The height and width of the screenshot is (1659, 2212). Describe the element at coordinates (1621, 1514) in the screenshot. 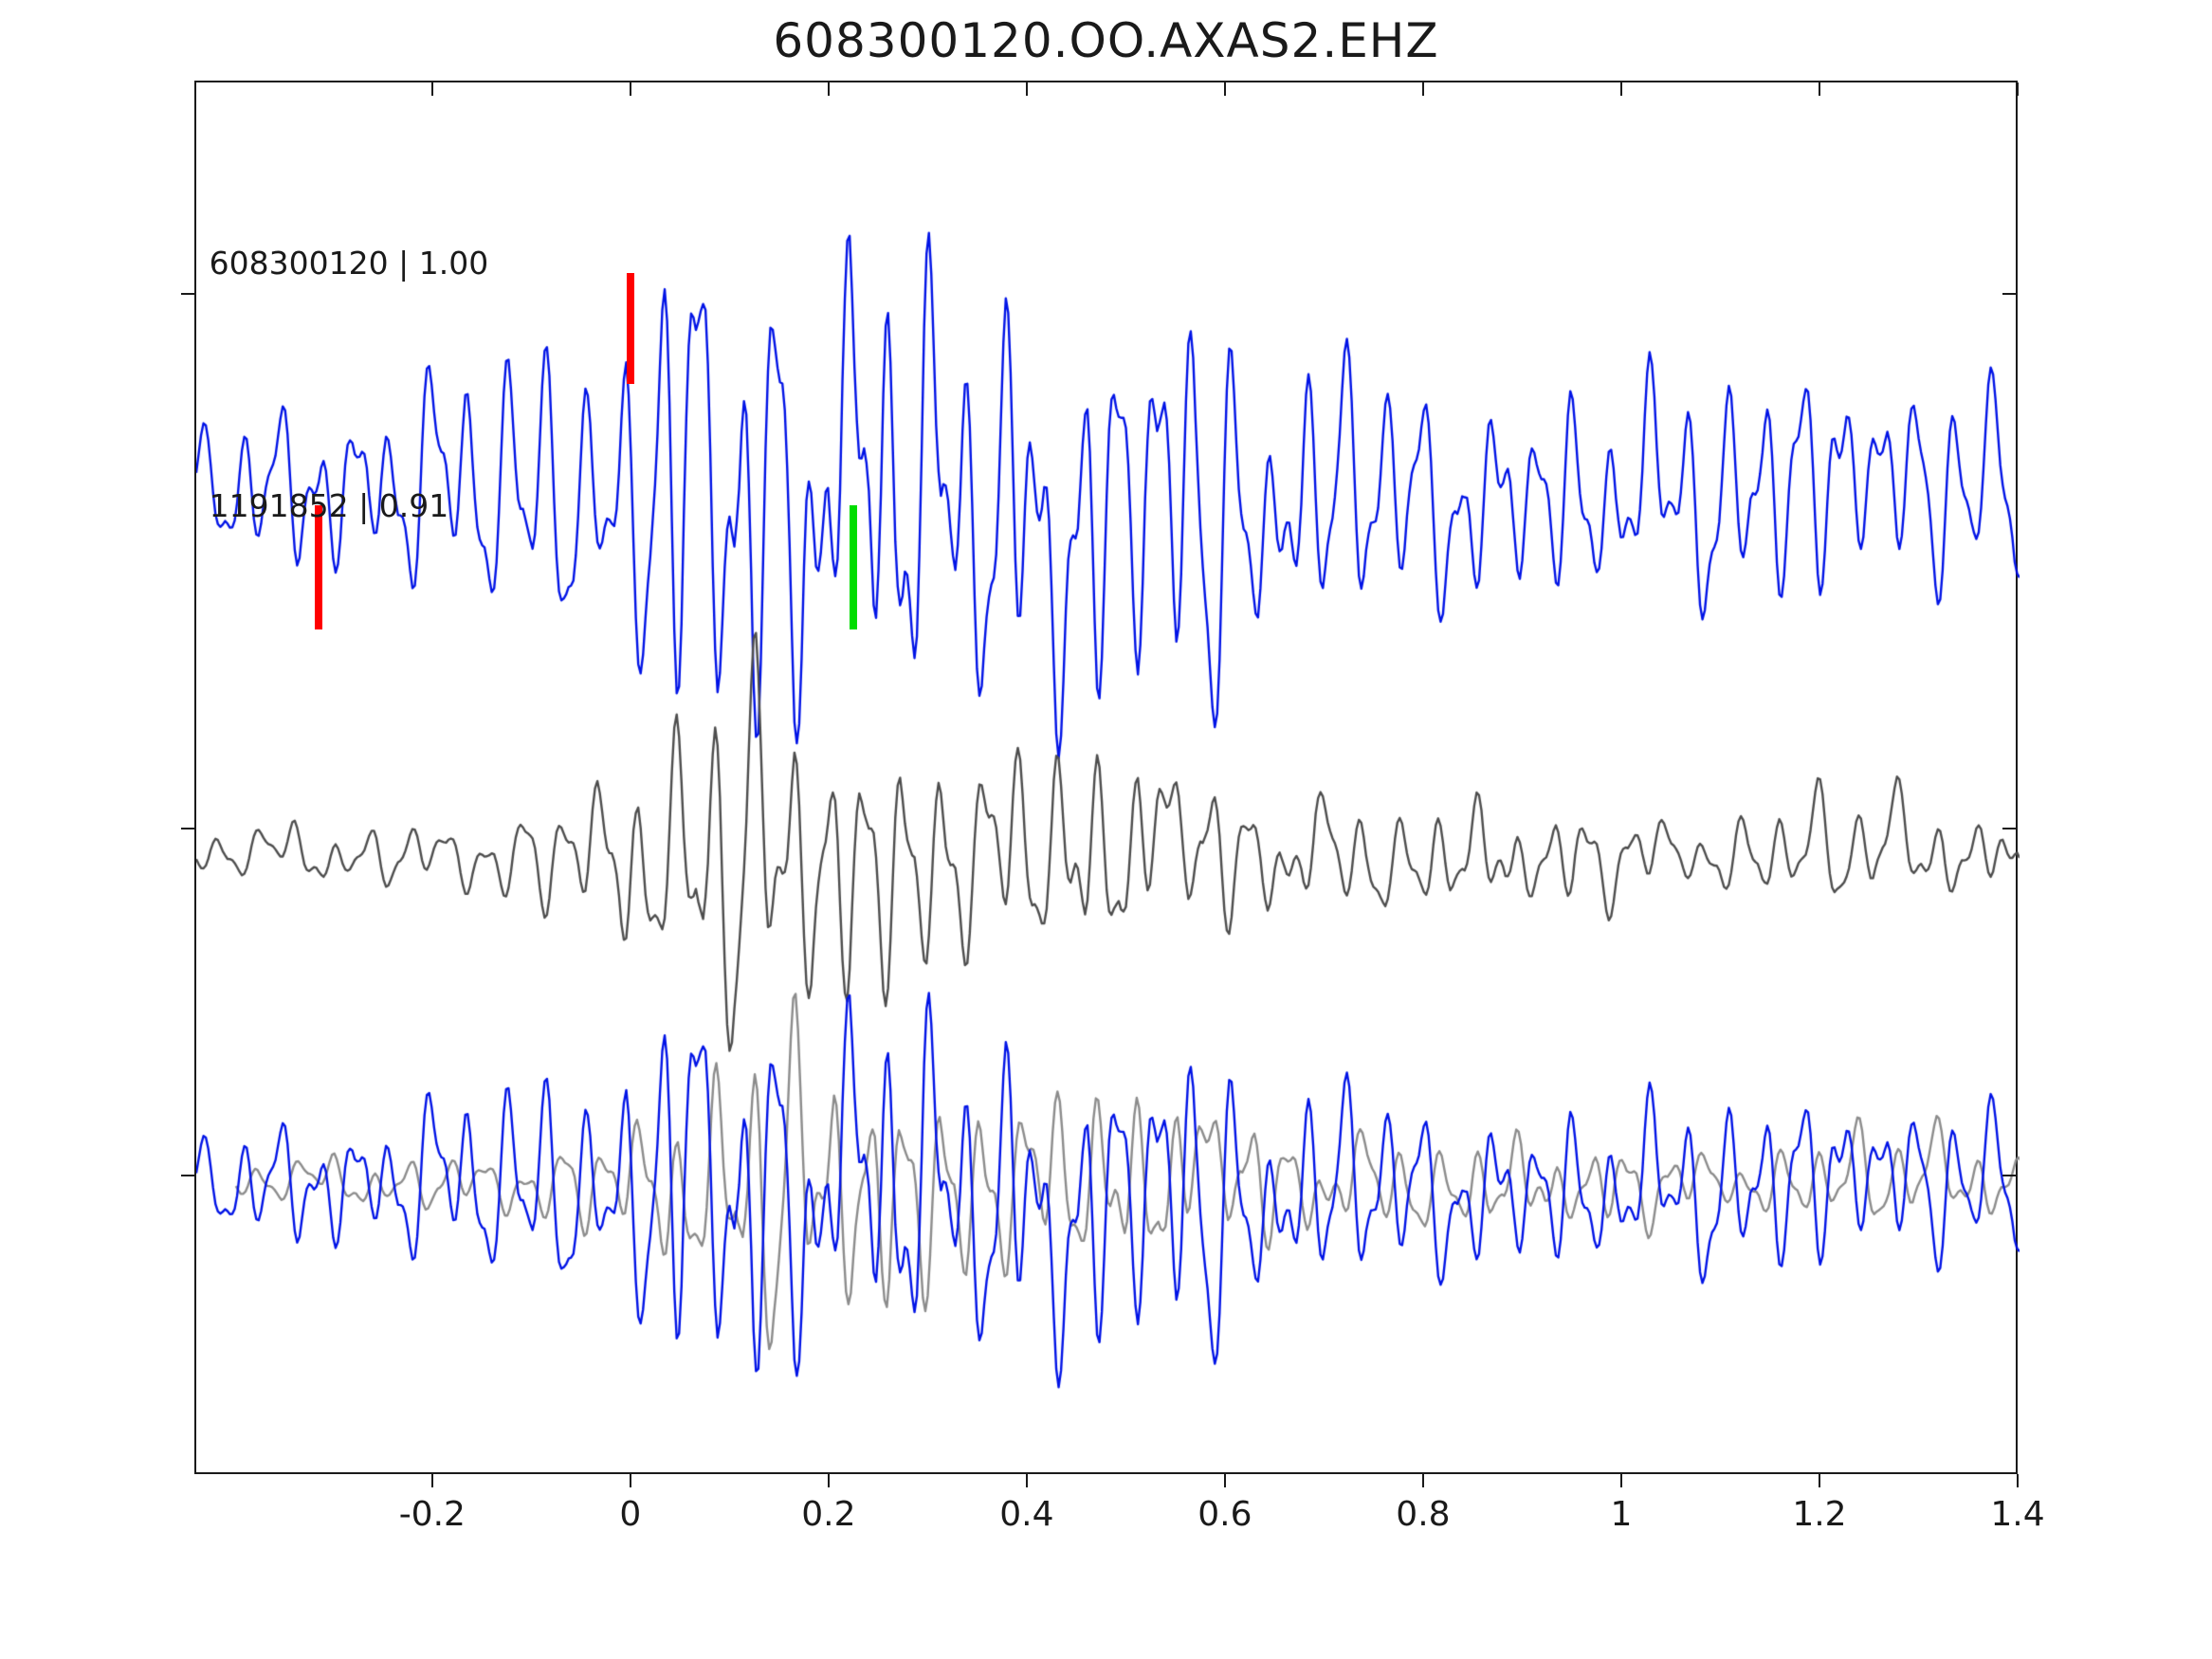

I see `x-tick-label: 1` at that location.